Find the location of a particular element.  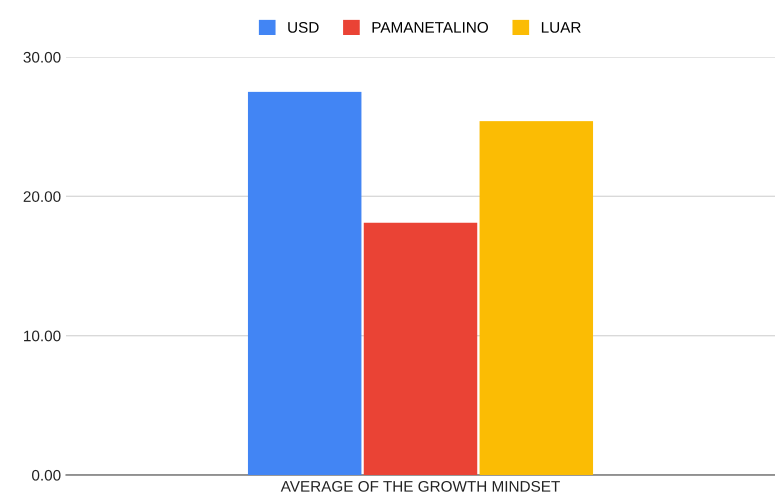

y-tick-label: 0.00 is located at coordinates (46, 475).